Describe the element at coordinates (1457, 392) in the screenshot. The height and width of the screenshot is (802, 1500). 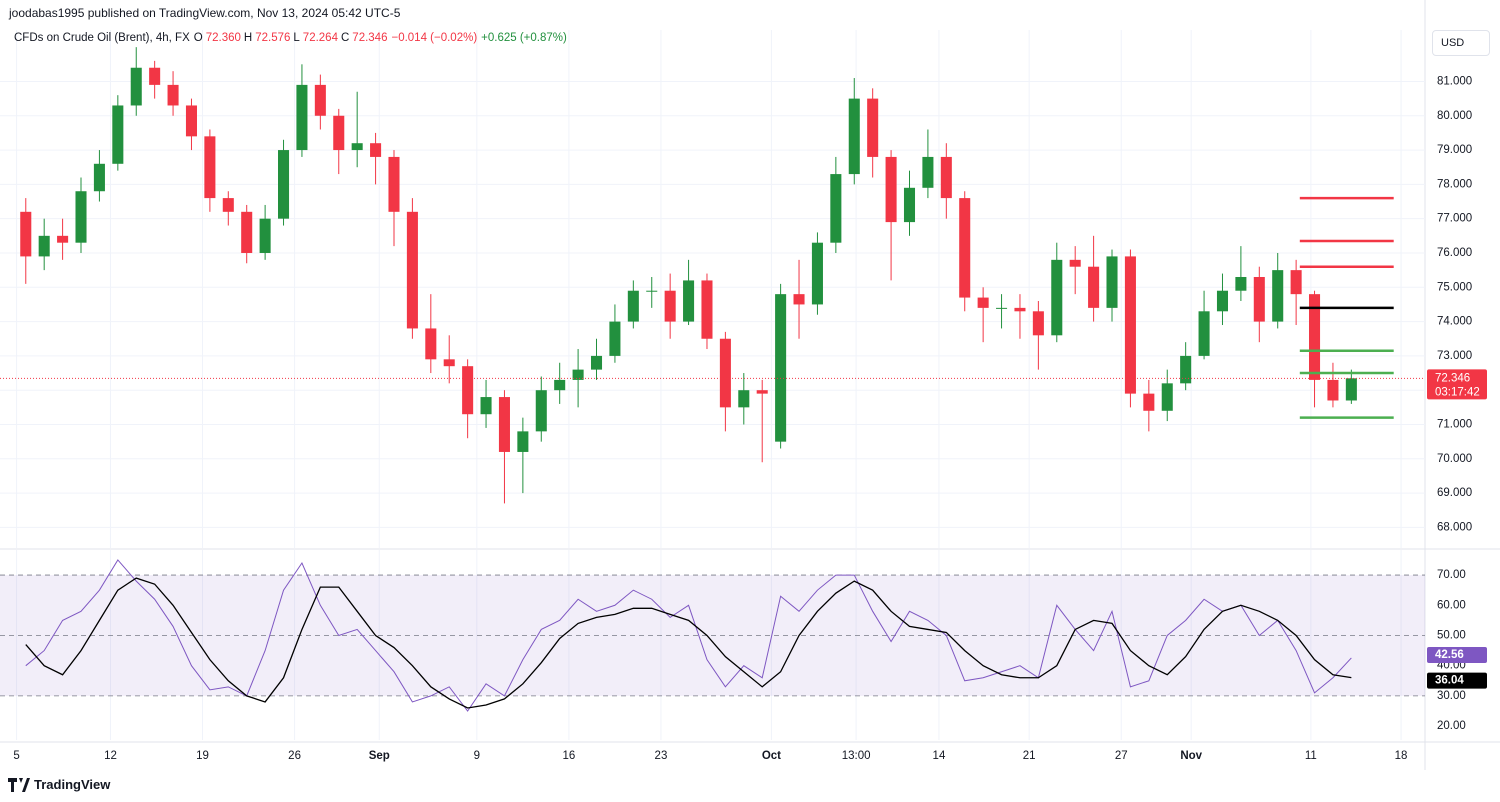
I see `countdown-label: 03:17:42` at that location.